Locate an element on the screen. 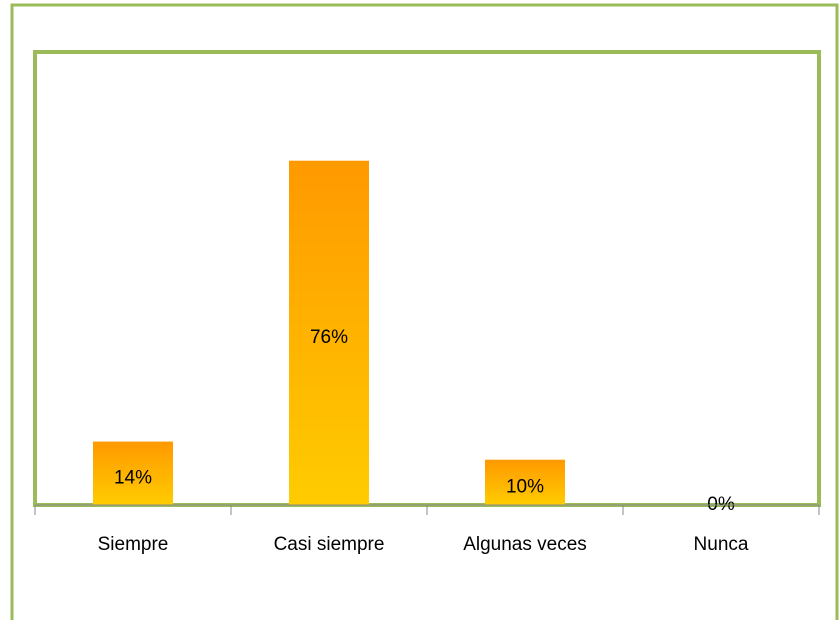 Image resolution: width=840 pixels, height=620 pixels. x-tick-label: Casi siempre is located at coordinates (329, 544).